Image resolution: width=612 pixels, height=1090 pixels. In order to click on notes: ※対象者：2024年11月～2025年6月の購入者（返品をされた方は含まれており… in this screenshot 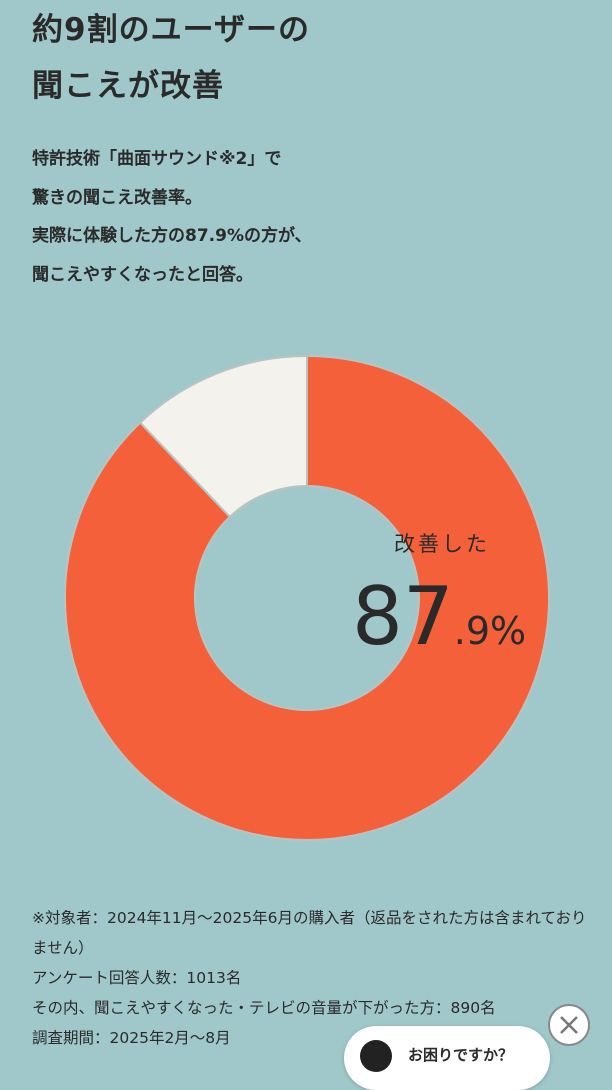, I will do `click(312, 978)`.